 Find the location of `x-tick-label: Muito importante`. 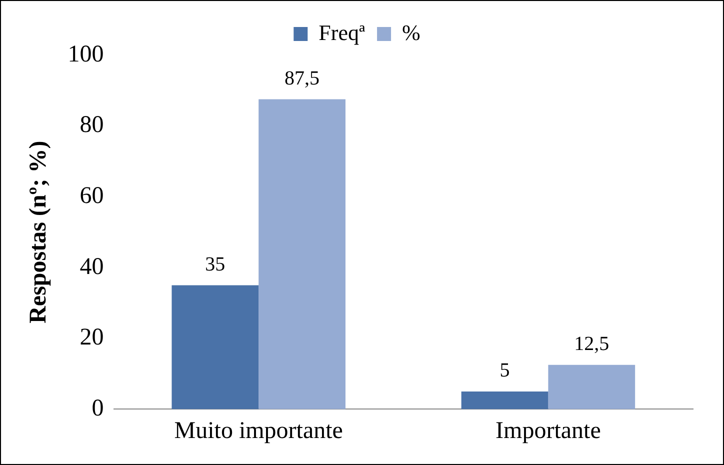

x-tick-label: Muito importante is located at coordinates (258, 431).